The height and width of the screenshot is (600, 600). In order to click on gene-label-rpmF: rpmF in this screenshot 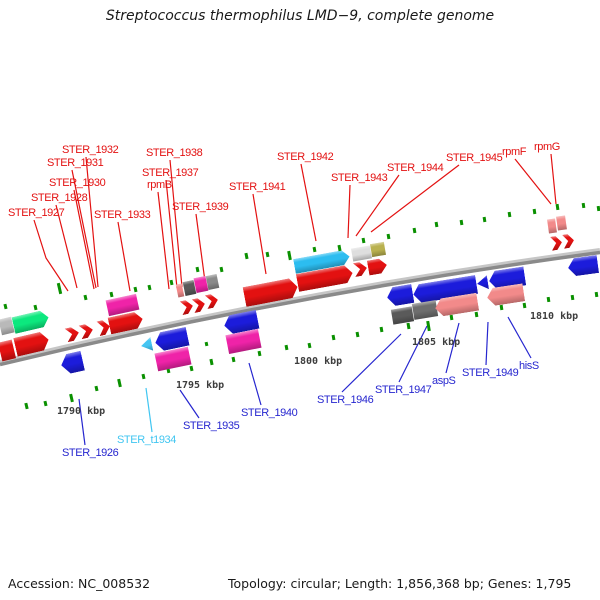, I will do `click(514, 152)`.